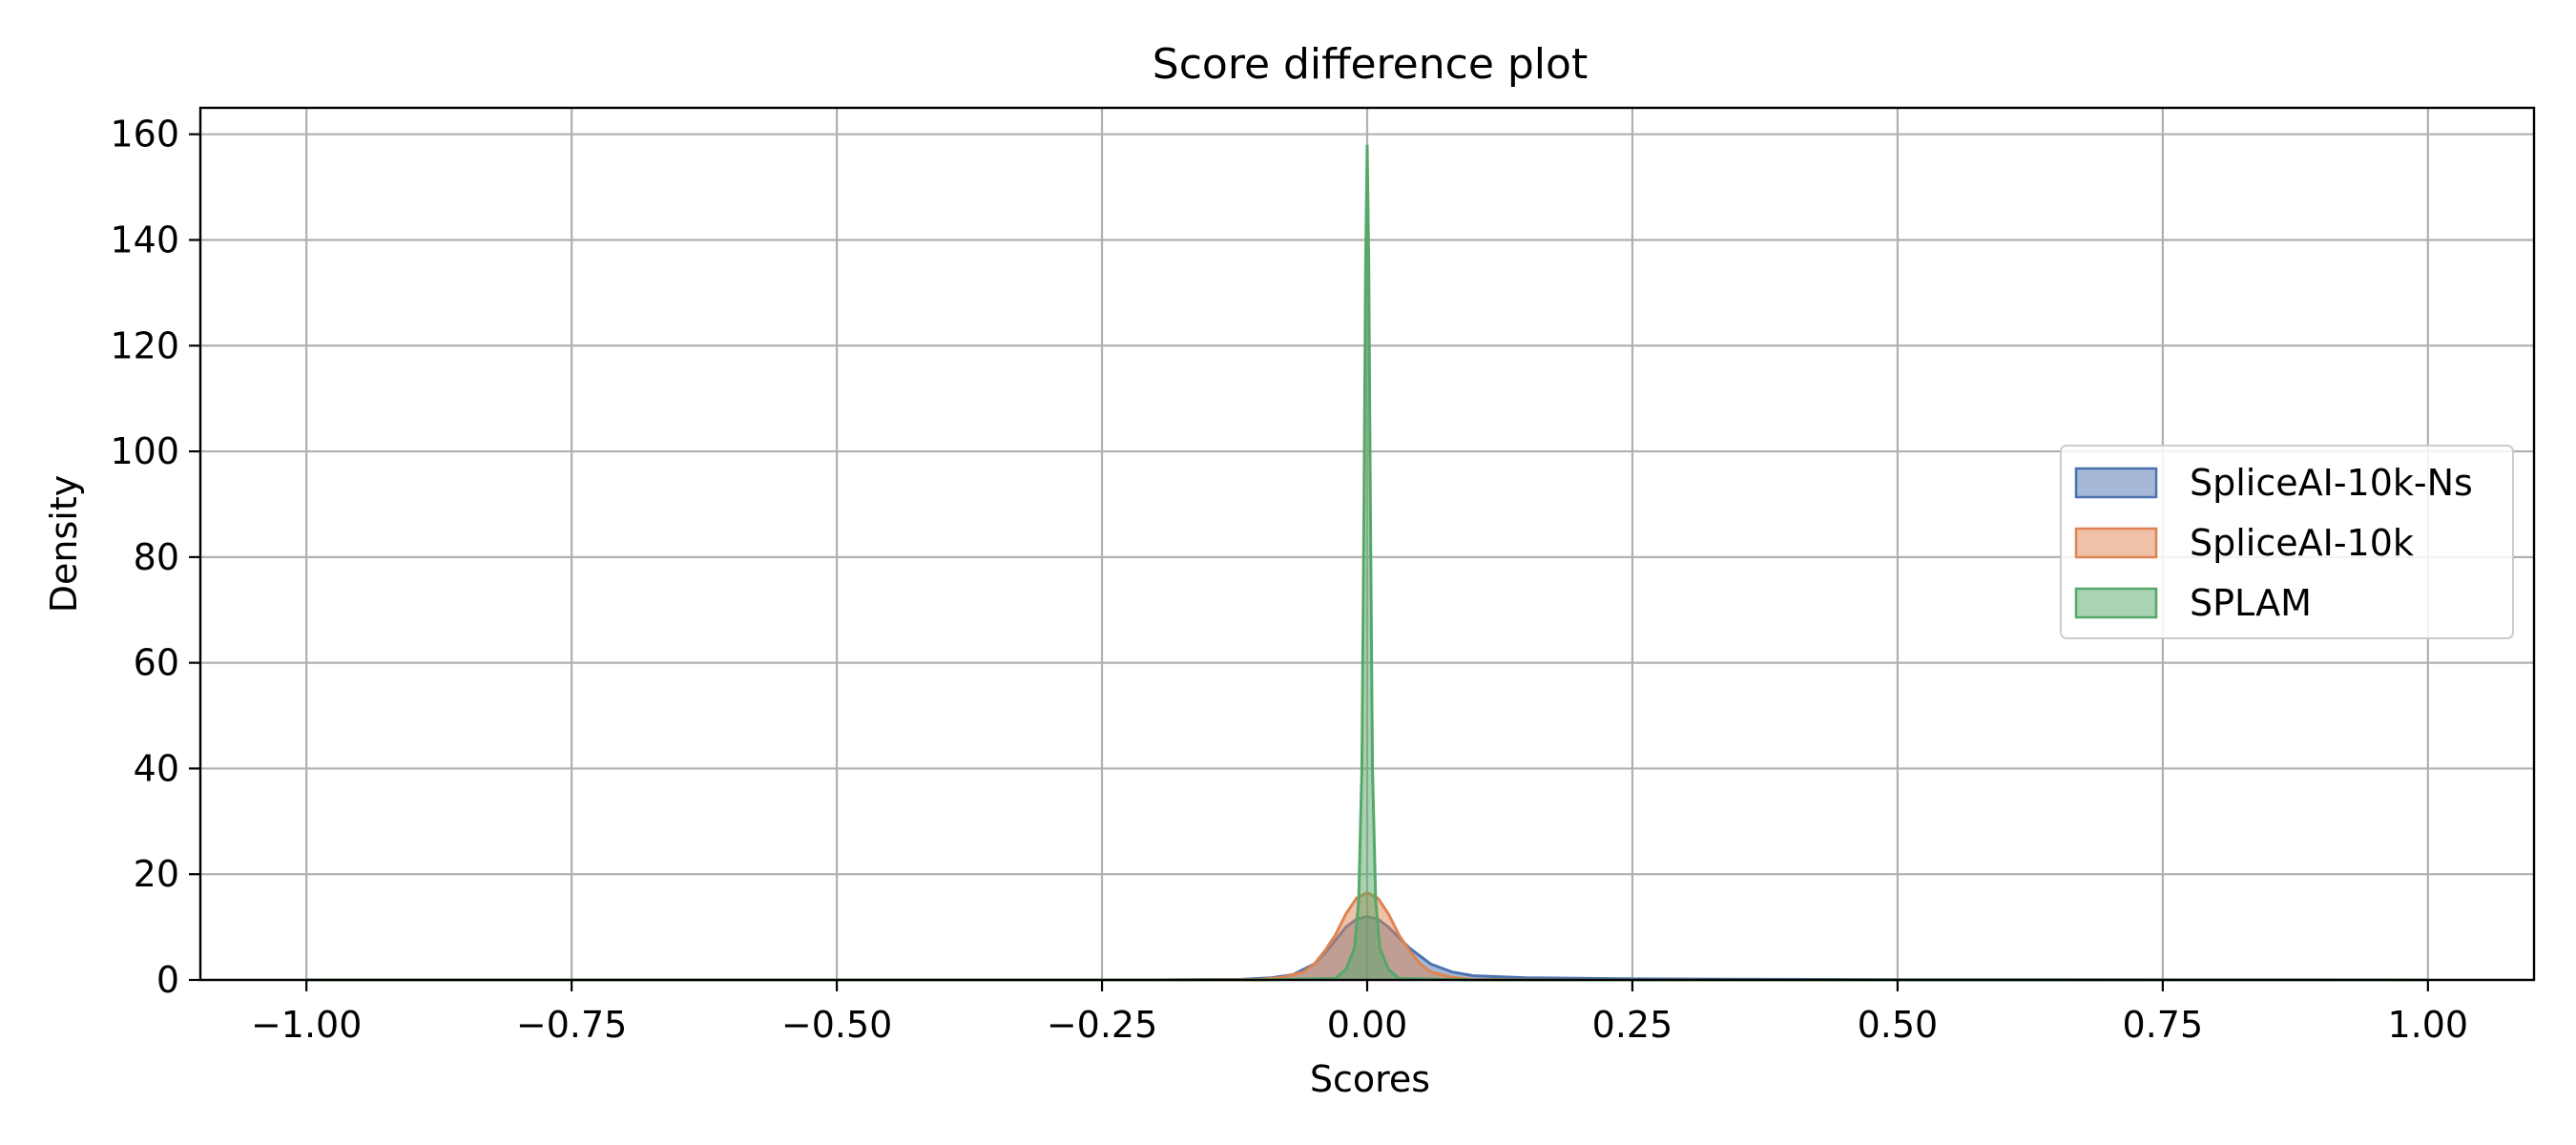 This screenshot has height=1145, width=2576. I want to click on y-tick-label: 40, so click(156, 768).